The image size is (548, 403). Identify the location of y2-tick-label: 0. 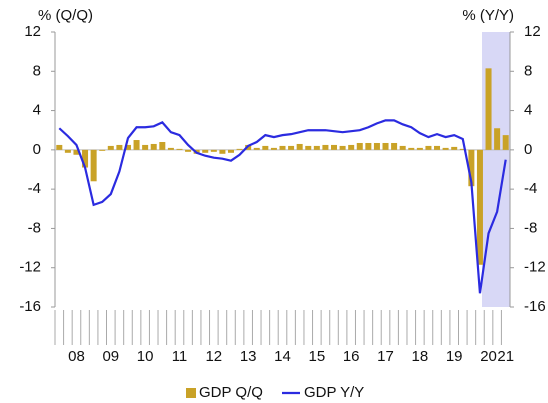
(528, 149).